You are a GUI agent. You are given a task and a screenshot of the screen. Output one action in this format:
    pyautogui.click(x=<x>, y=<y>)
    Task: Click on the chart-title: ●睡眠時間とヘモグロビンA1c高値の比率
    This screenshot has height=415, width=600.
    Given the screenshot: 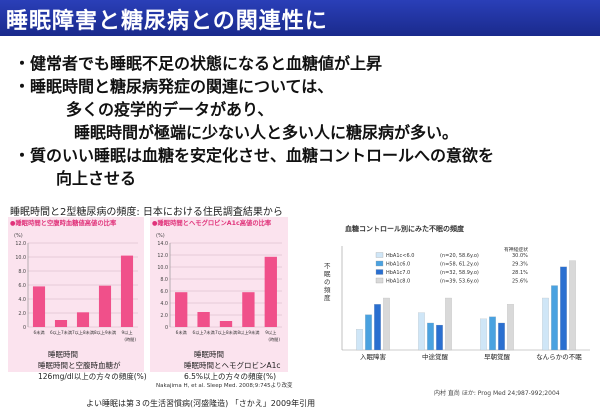 What is the action you would take?
    pyautogui.click(x=212, y=222)
    